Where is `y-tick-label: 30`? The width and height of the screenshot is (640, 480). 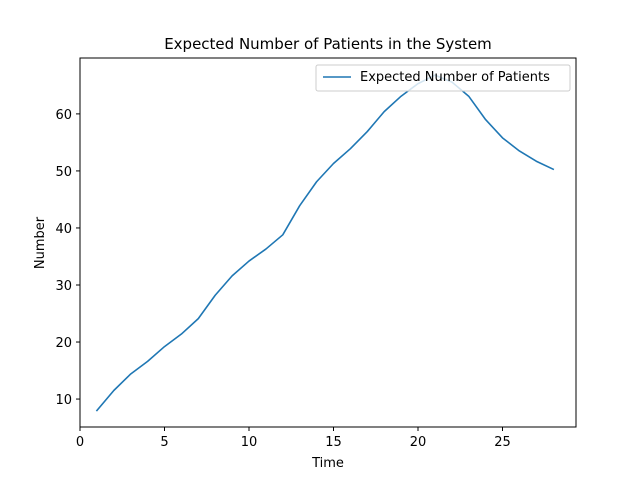
y-tick-label: 30 is located at coordinates (63, 286).